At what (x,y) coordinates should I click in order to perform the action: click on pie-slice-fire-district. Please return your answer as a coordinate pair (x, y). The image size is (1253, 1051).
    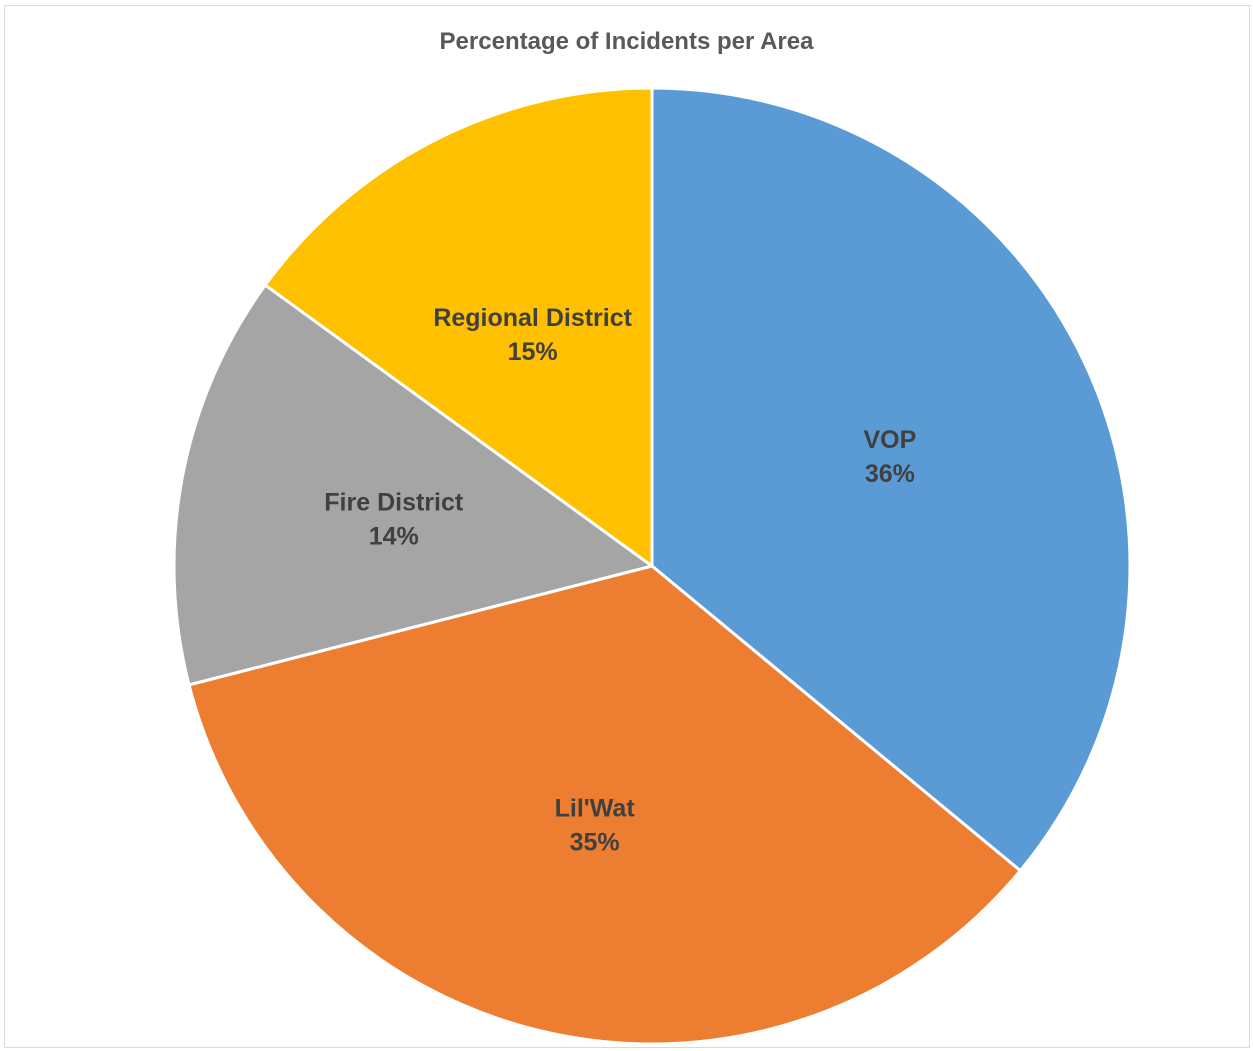
    Looking at the image, I should click on (413, 485).